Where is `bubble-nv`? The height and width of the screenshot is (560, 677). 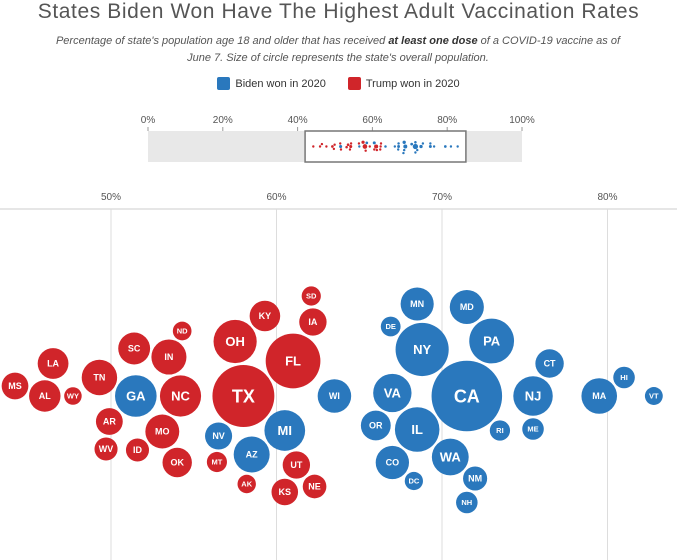 bubble-nv is located at coordinates (219, 436).